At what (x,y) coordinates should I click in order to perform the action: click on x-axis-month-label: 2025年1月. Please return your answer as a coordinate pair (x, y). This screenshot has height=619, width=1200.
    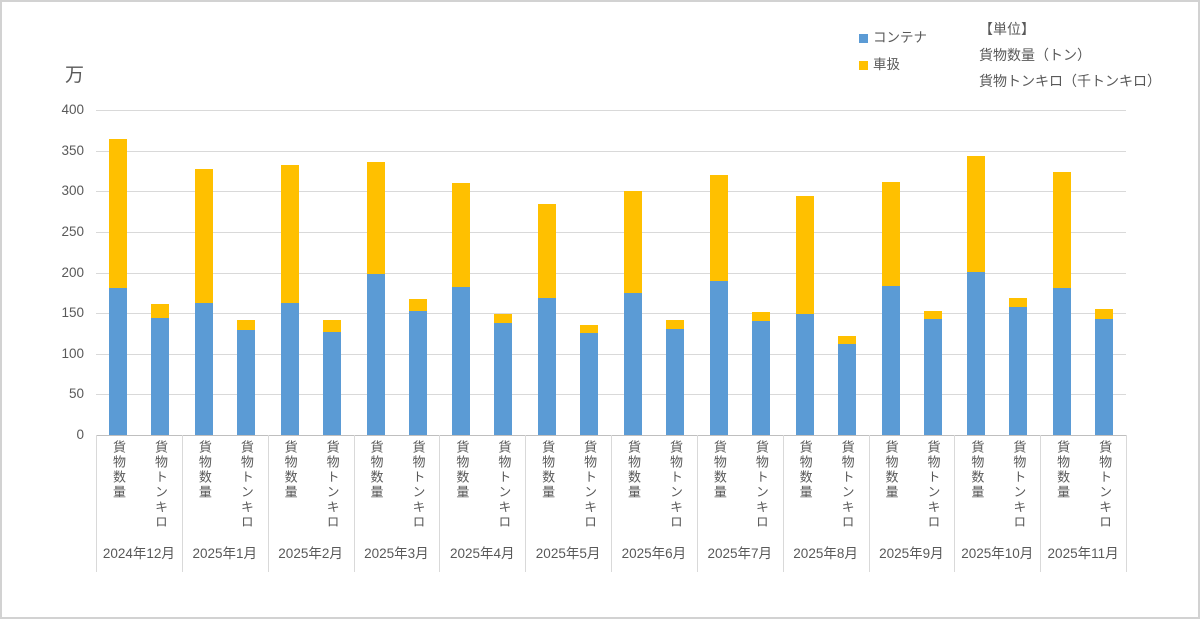
    Looking at the image, I should click on (225, 553).